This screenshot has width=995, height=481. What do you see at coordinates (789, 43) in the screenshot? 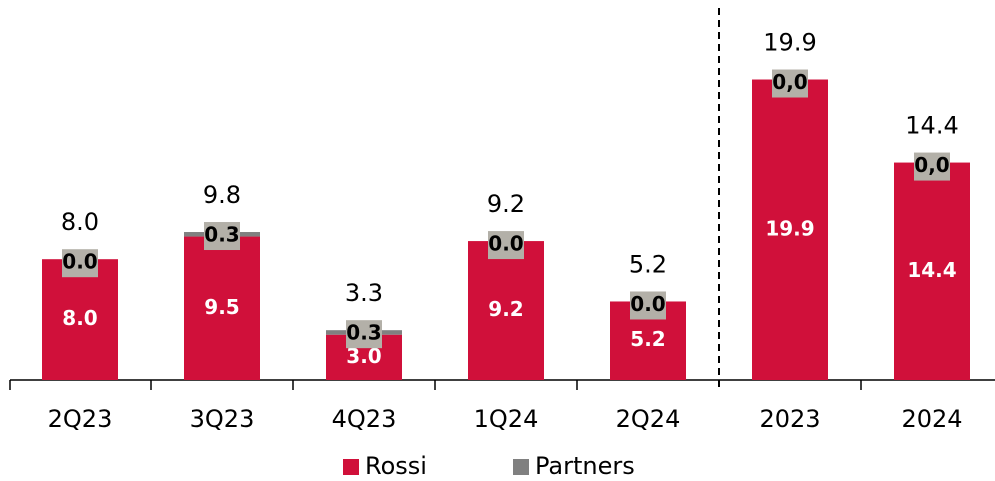
I see `total-label: 19.9` at bounding box center [789, 43].